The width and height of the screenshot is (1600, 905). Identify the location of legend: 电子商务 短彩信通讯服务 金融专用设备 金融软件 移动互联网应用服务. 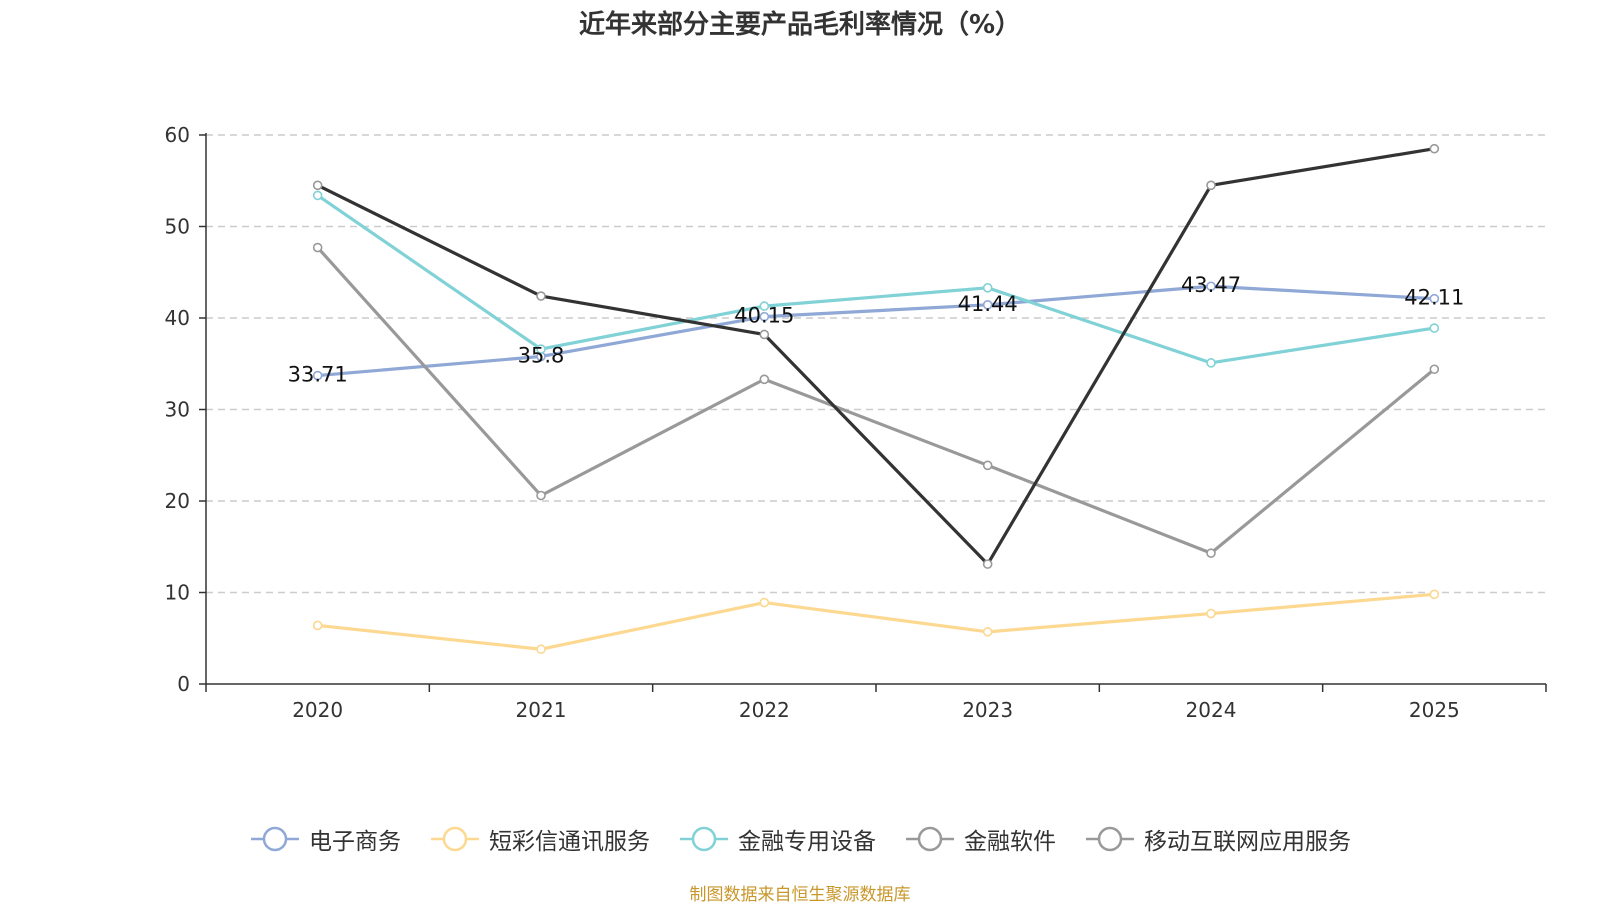
(800, 839).